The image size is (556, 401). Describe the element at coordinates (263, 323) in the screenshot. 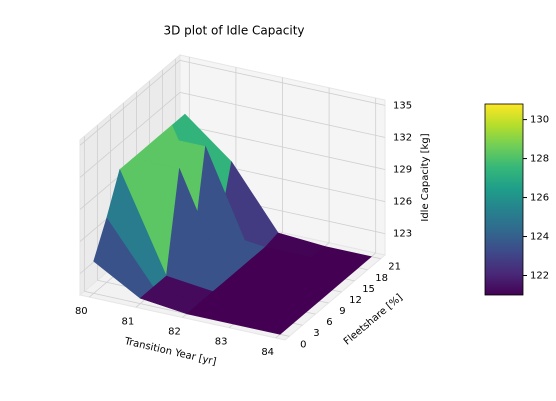

I see `surface-patch` at that location.